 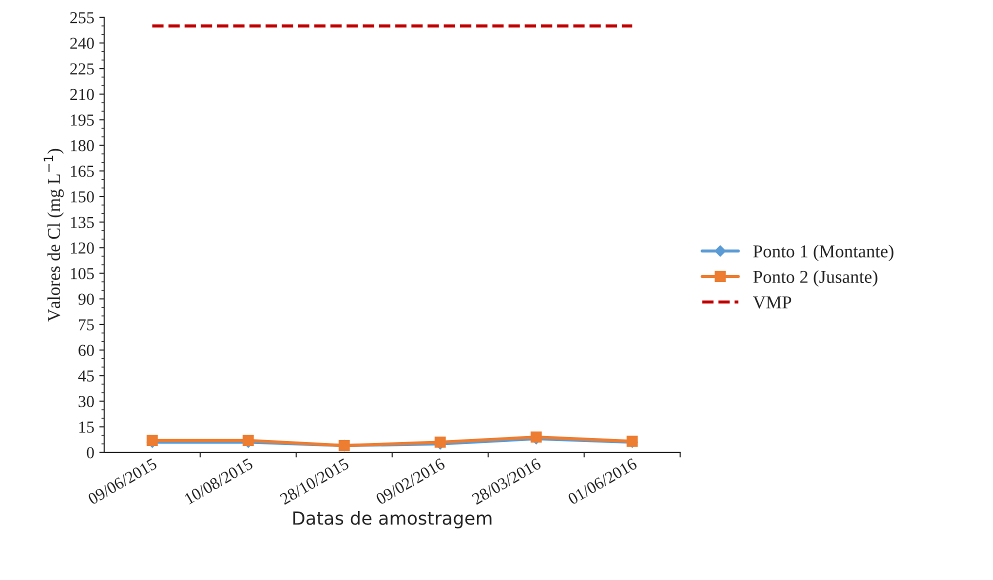 I want to click on y-tick-label: 75, so click(x=86, y=324).